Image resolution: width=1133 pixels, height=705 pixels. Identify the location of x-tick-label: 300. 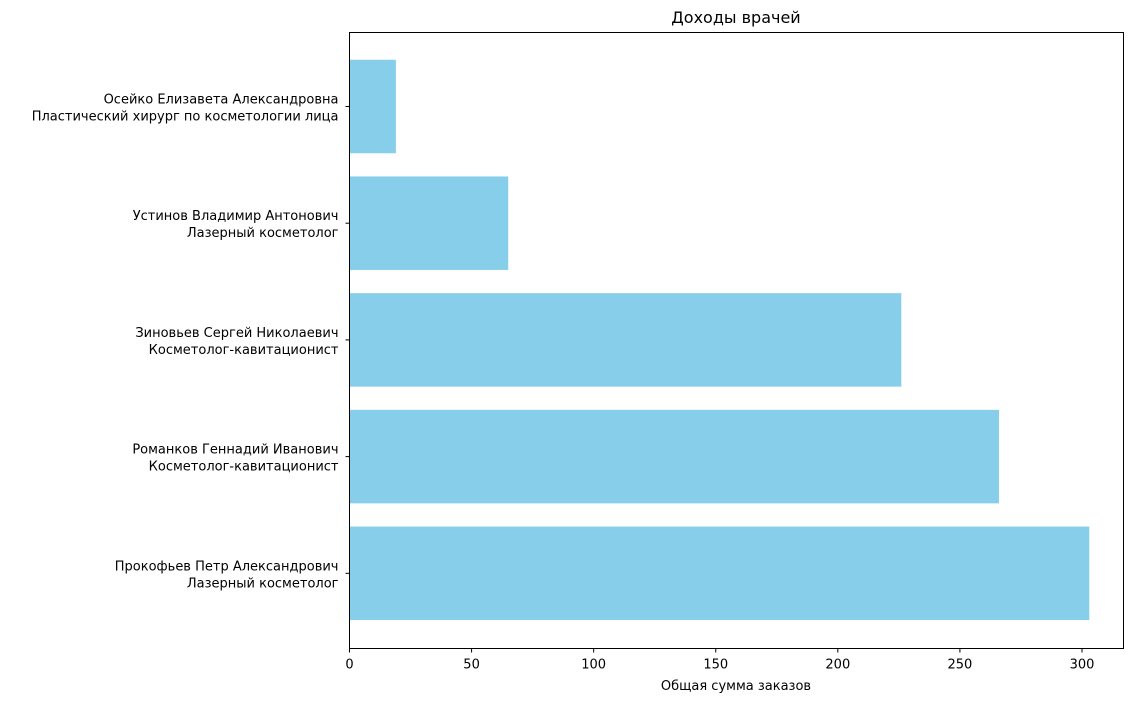
(1082, 665).